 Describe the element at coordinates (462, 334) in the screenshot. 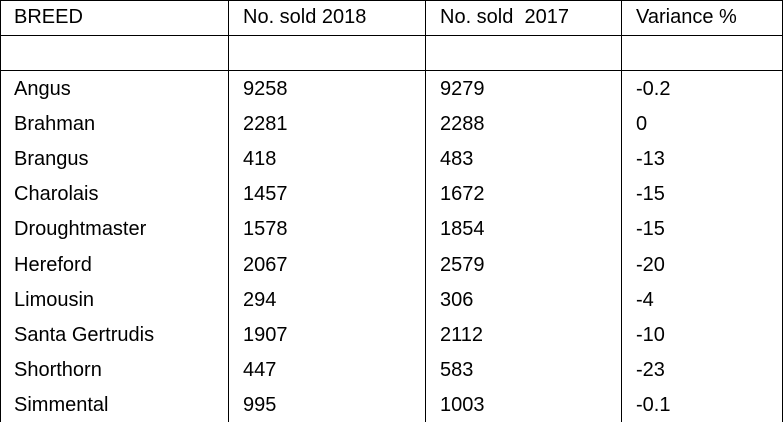

I see `number-cell: 2112` at that location.